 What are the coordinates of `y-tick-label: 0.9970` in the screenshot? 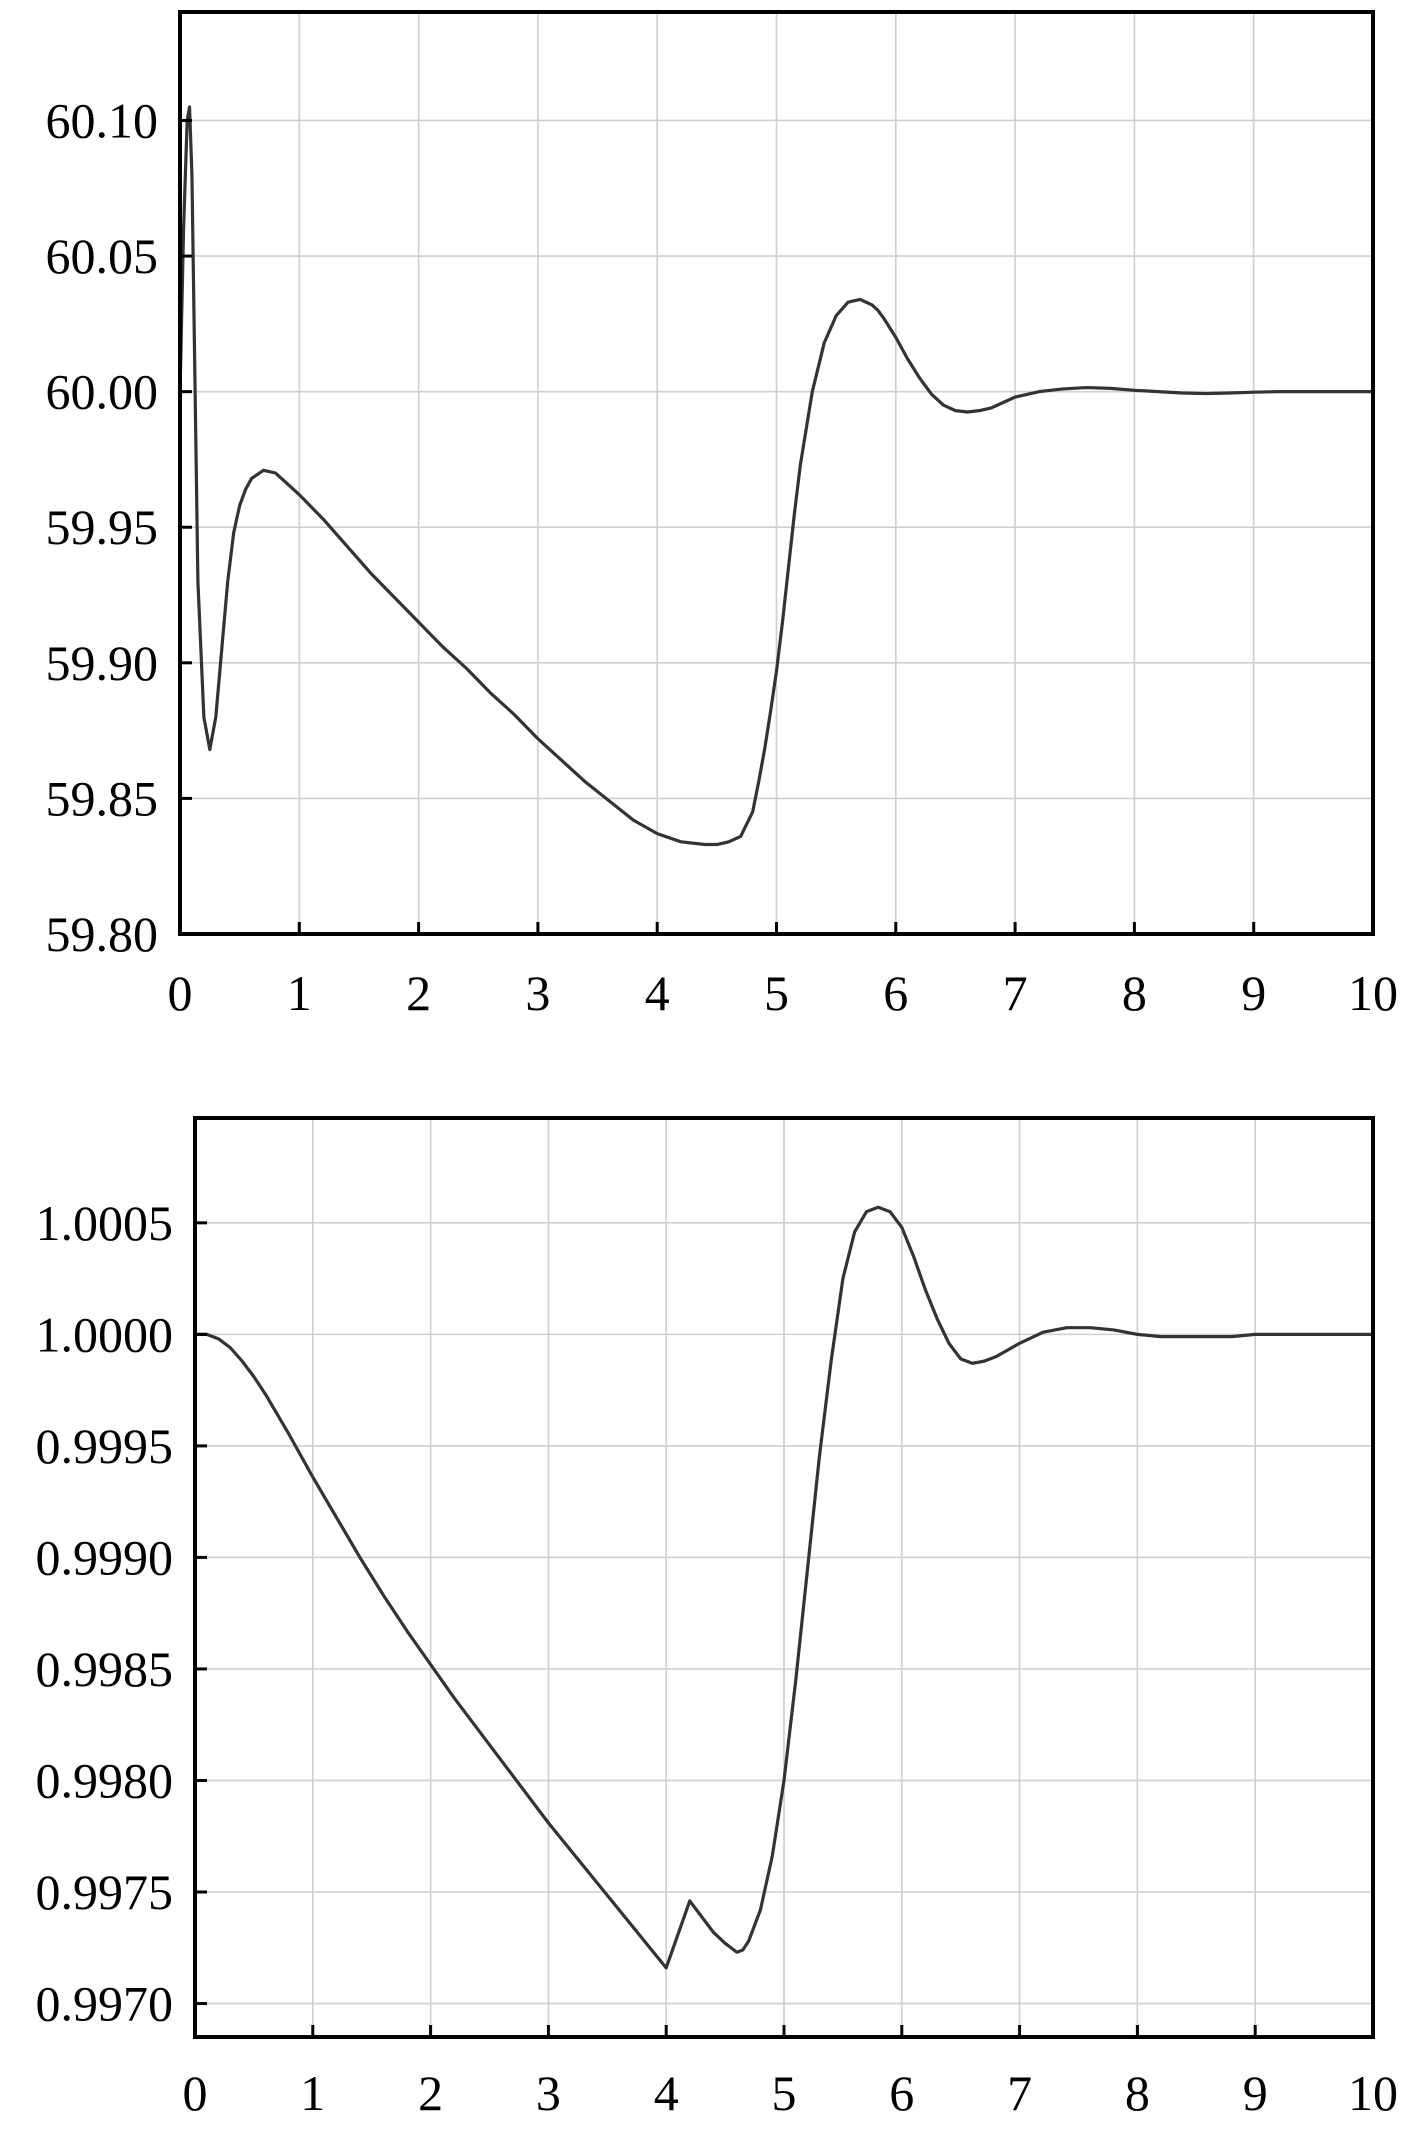 It's located at (105, 2004).